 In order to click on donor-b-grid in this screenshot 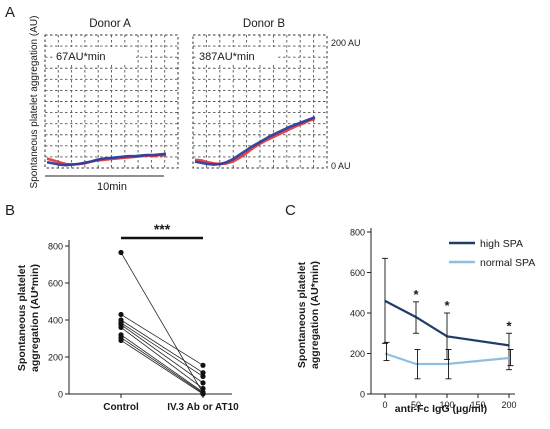, I will do `click(260, 101)`.